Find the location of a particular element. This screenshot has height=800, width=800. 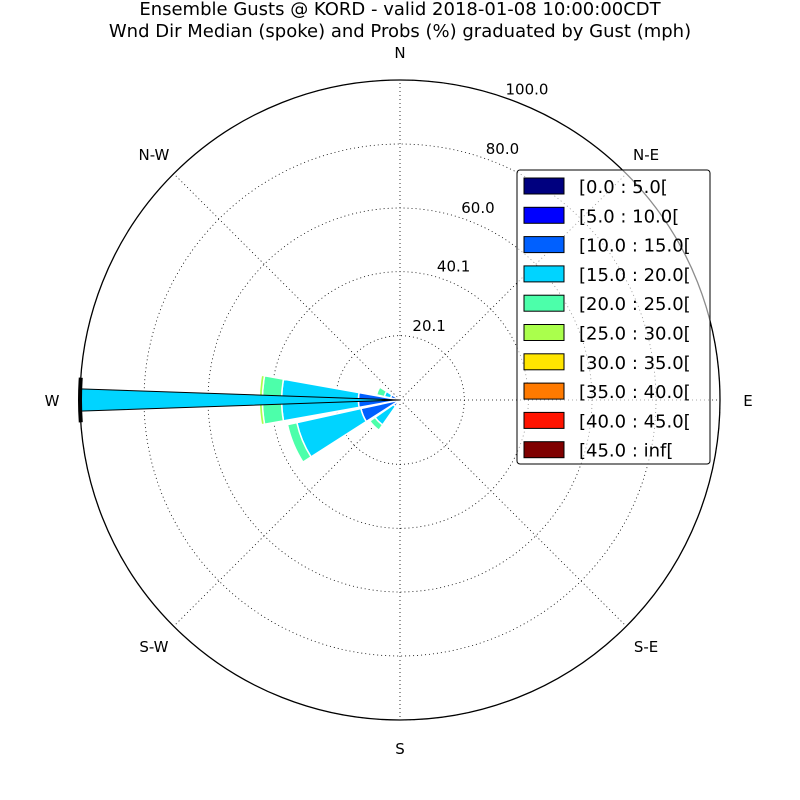

radial-tick-label: 20.1 is located at coordinates (428, 326).